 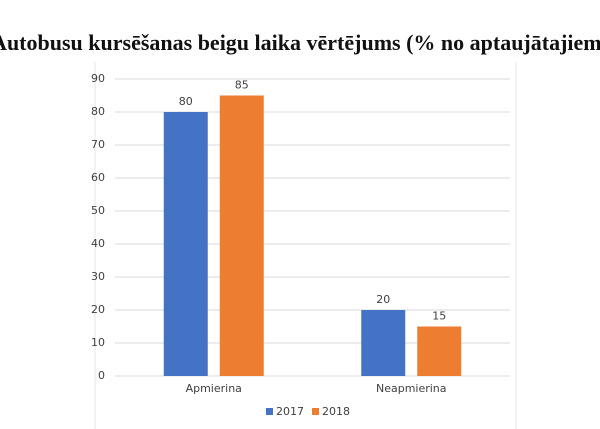 What do you see at coordinates (98, 78) in the screenshot?
I see `y-tick-label: 90` at bounding box center [98, 78].